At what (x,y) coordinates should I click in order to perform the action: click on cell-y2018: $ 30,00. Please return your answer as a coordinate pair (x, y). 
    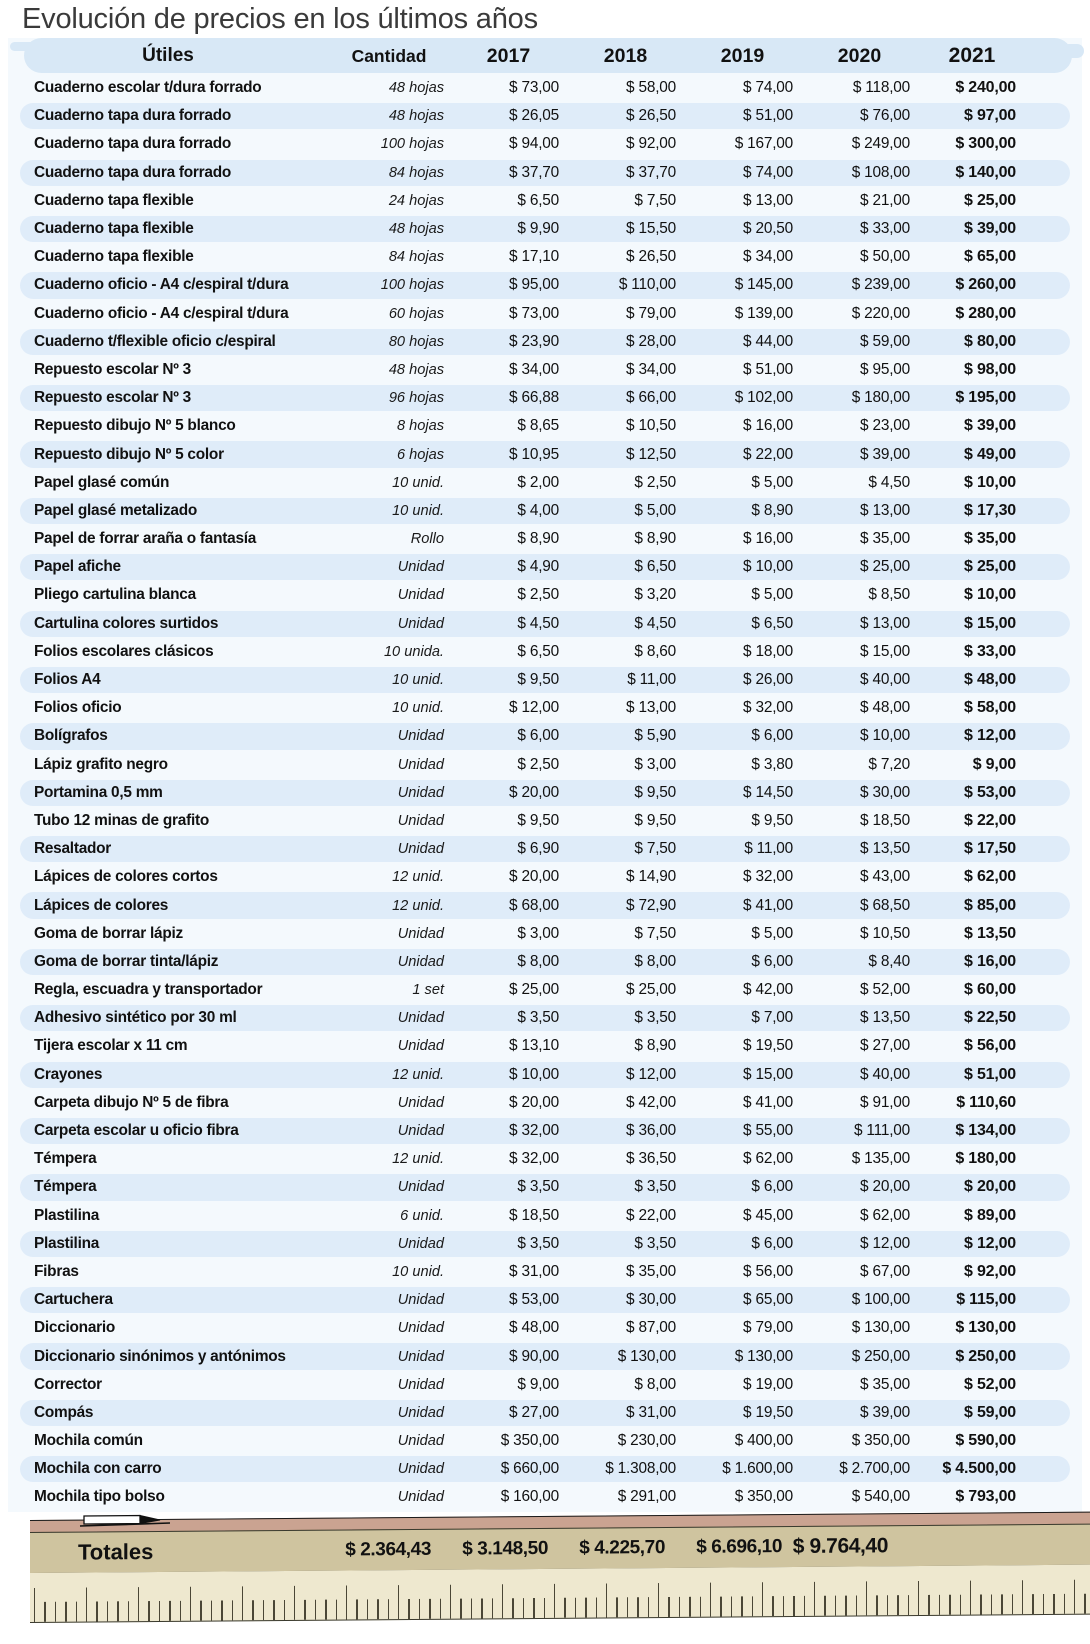
    Looking at the image, I should click on (651, 1300).